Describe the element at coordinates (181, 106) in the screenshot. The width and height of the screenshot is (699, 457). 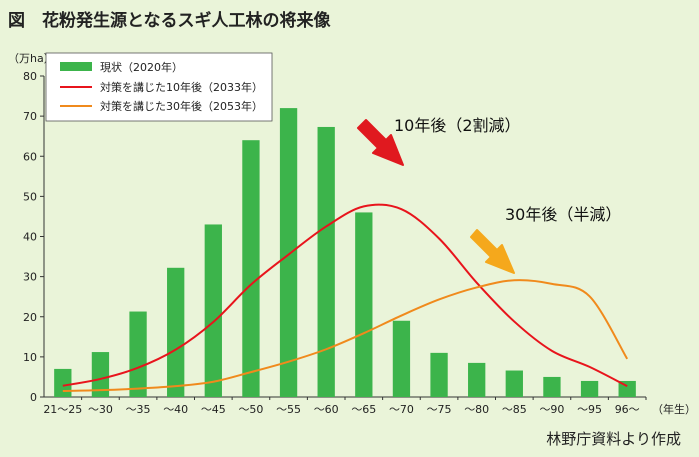
I see `legend-label-30y: 対策を講じた30年後（2053年）` at that location.